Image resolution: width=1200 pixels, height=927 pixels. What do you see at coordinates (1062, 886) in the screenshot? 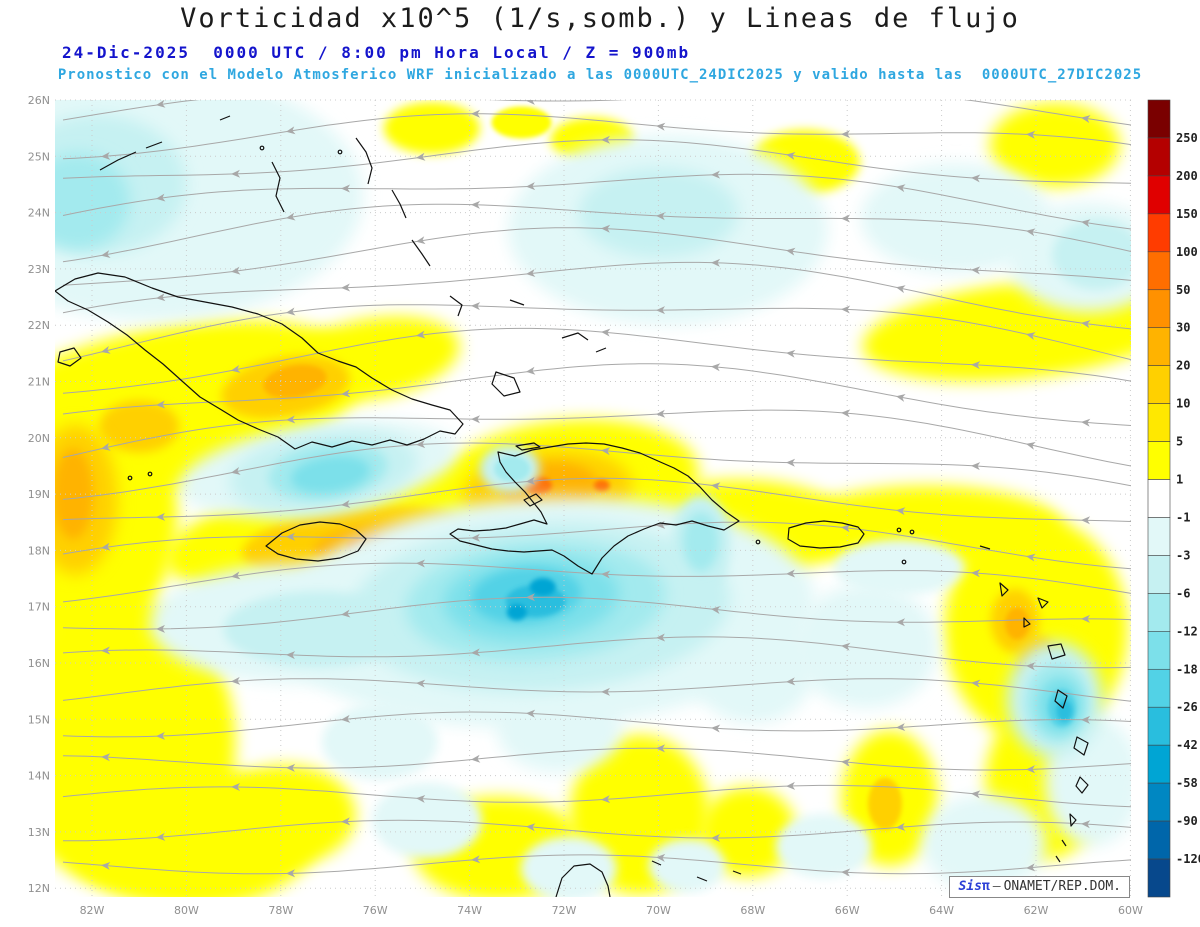
I see `watermark-org: ONAMET/REP.DOM.` at bounding box center [1062, 886].